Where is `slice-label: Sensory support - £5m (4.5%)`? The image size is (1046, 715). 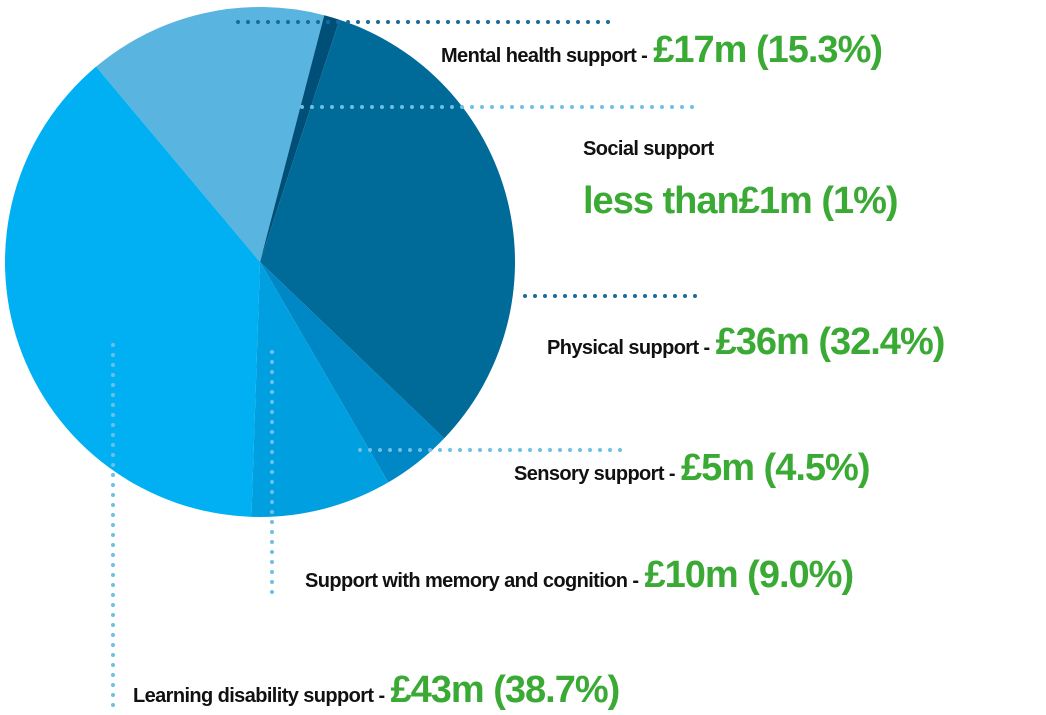
slice-label: Sensory support - £5m (4.5%) is located at coordinates (691, 468).